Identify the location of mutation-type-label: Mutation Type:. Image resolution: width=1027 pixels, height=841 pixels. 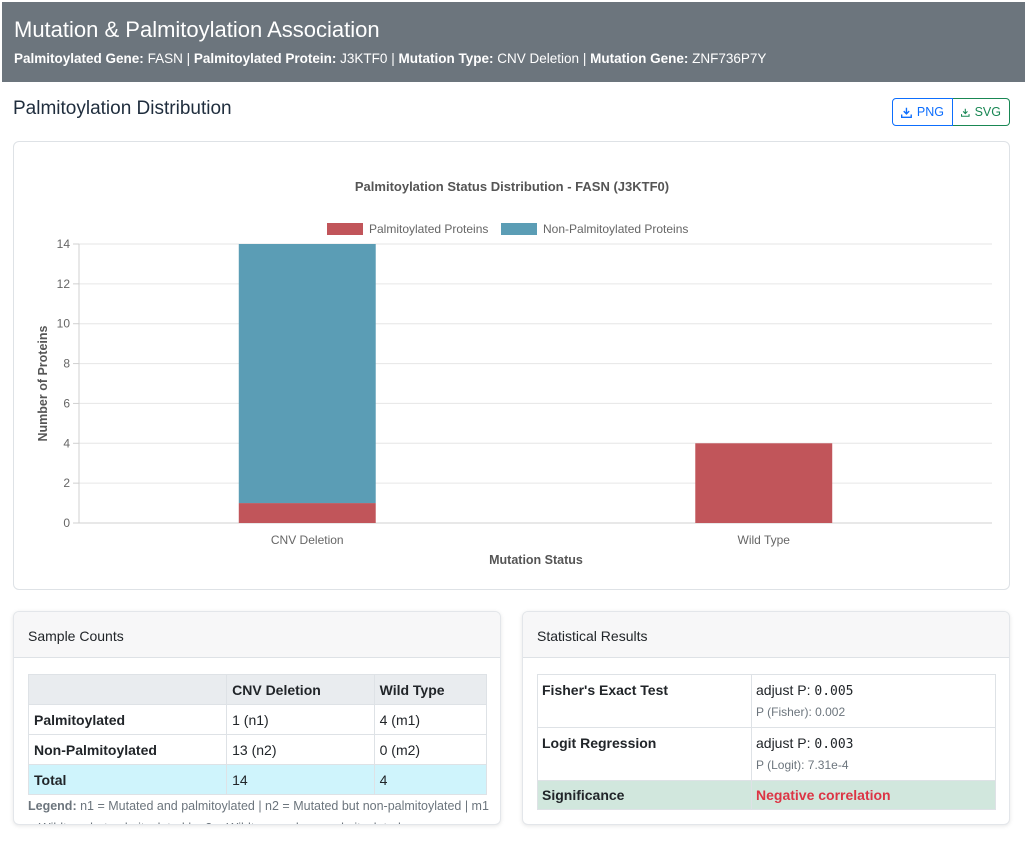
(446, 58).